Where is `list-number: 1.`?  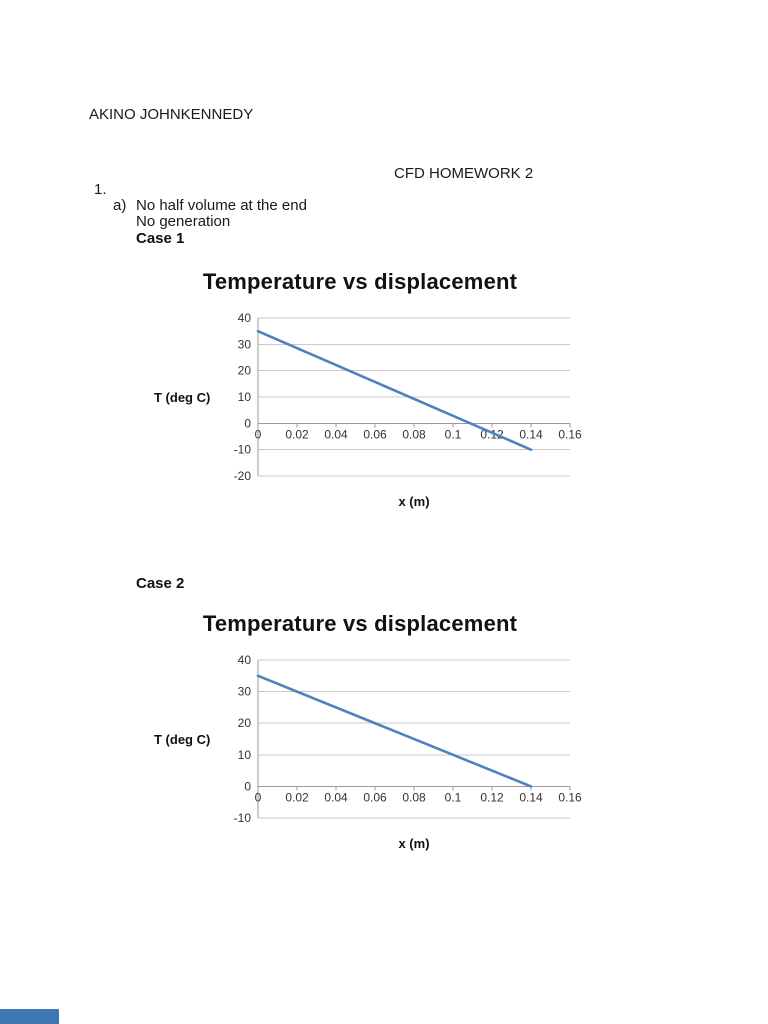 list-number: 1. is located at coordinates (100, 189).